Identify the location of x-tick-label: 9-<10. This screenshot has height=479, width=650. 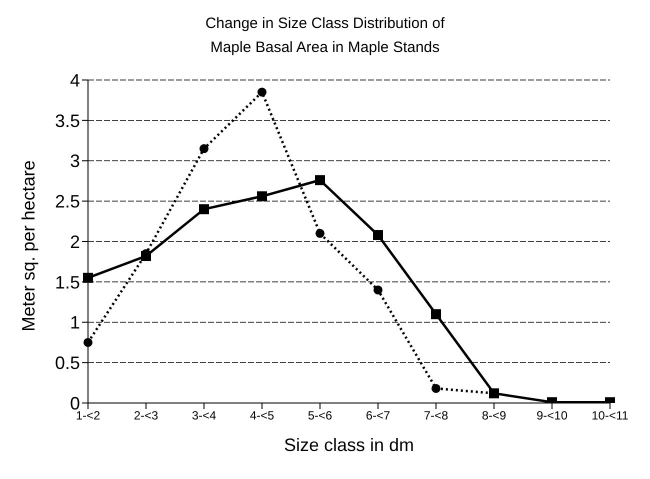
(552, 415).